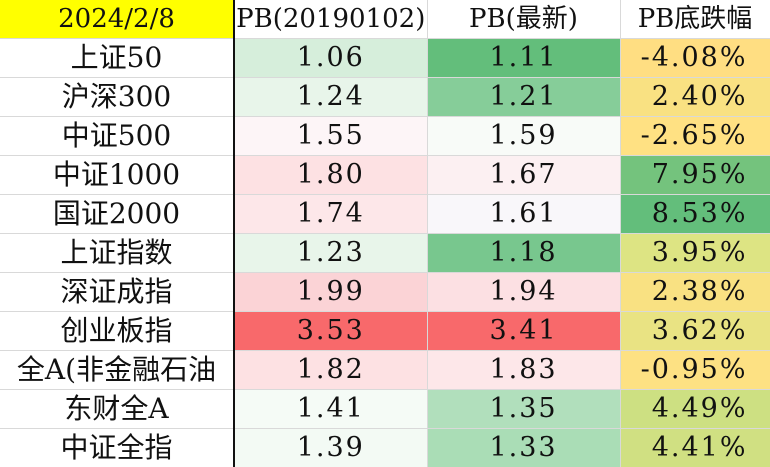  I want to click on pb-latest-cell: 1.83, so click(523, 370).